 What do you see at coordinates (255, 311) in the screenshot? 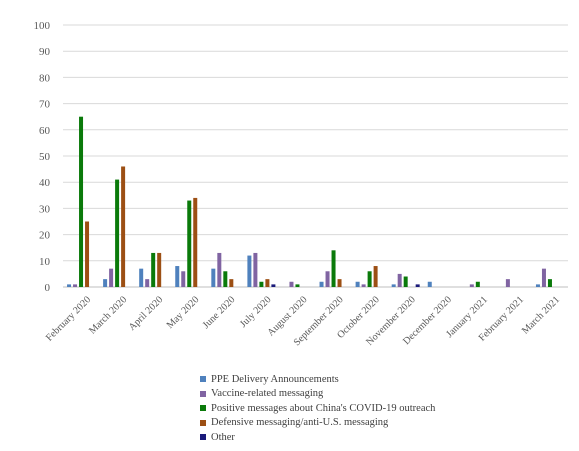
I see `x-tick-label: July 2020` at bounding box center [255, 311].